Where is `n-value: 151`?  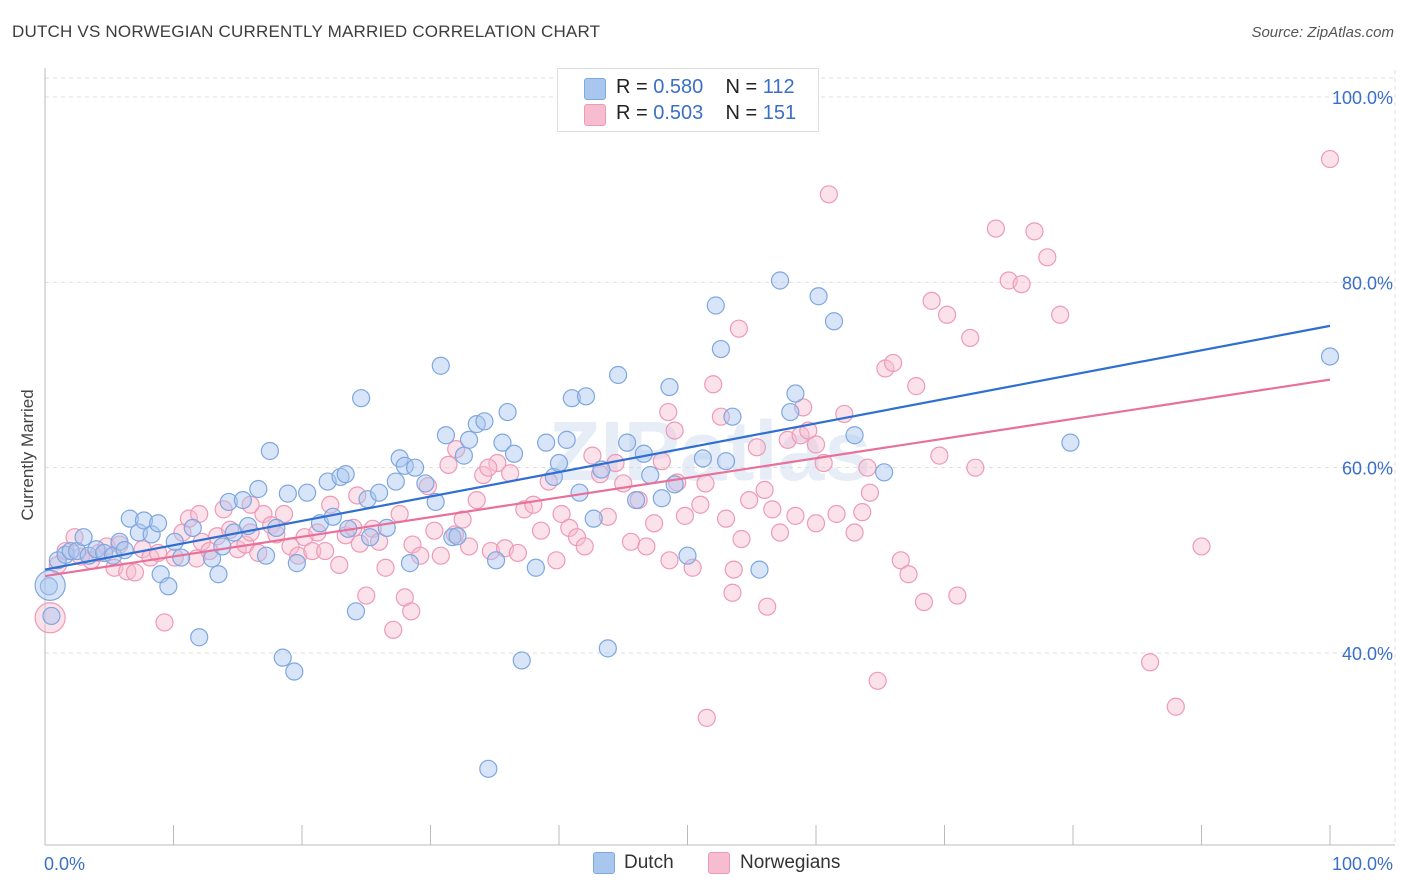
n-value: 151 is located at coordinates (779, 113).